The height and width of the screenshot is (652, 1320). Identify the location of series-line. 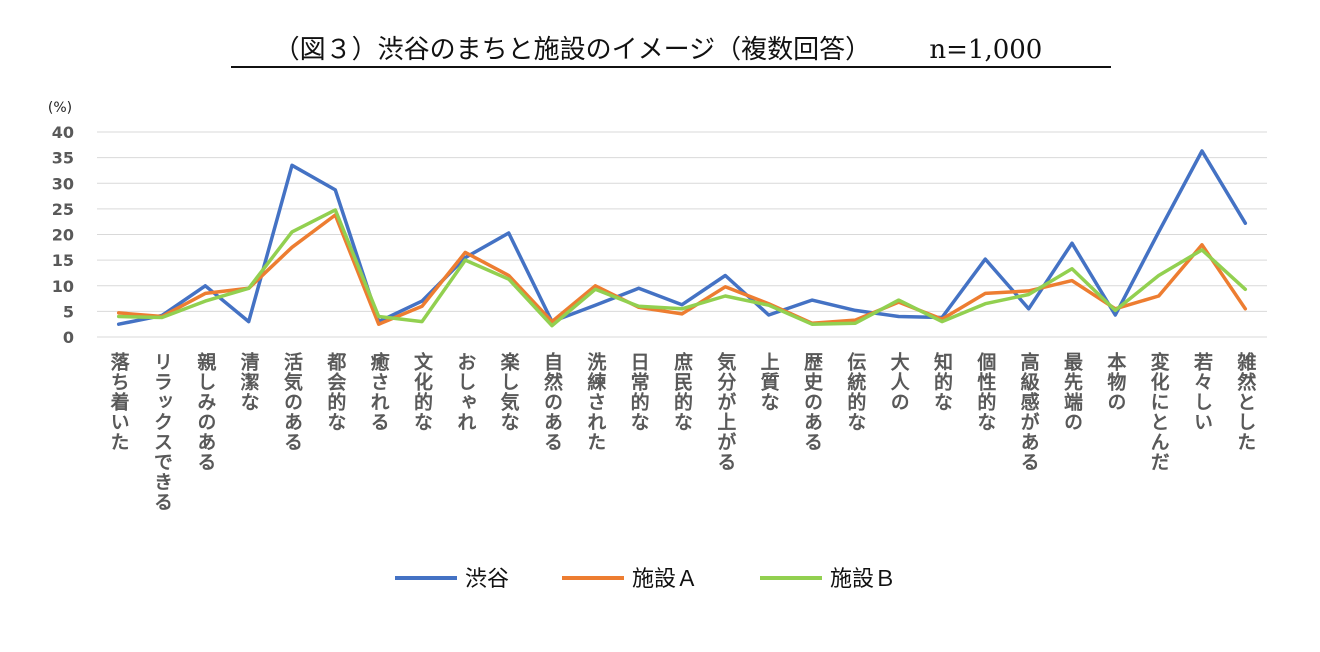
(682, 269).